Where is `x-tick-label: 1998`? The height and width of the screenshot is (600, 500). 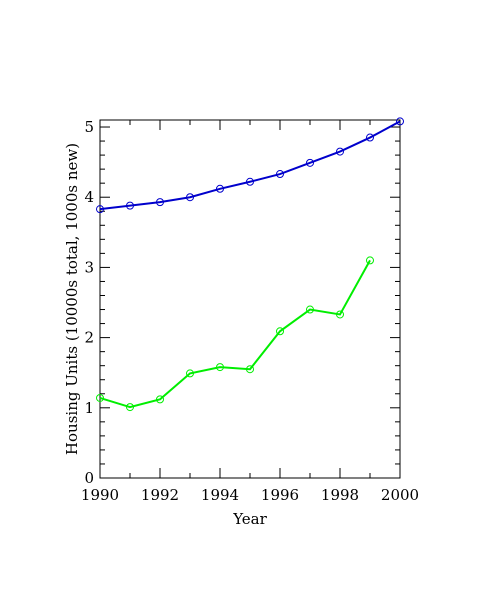 x-tick-label: 1998 is located at coordinates (340, 495).